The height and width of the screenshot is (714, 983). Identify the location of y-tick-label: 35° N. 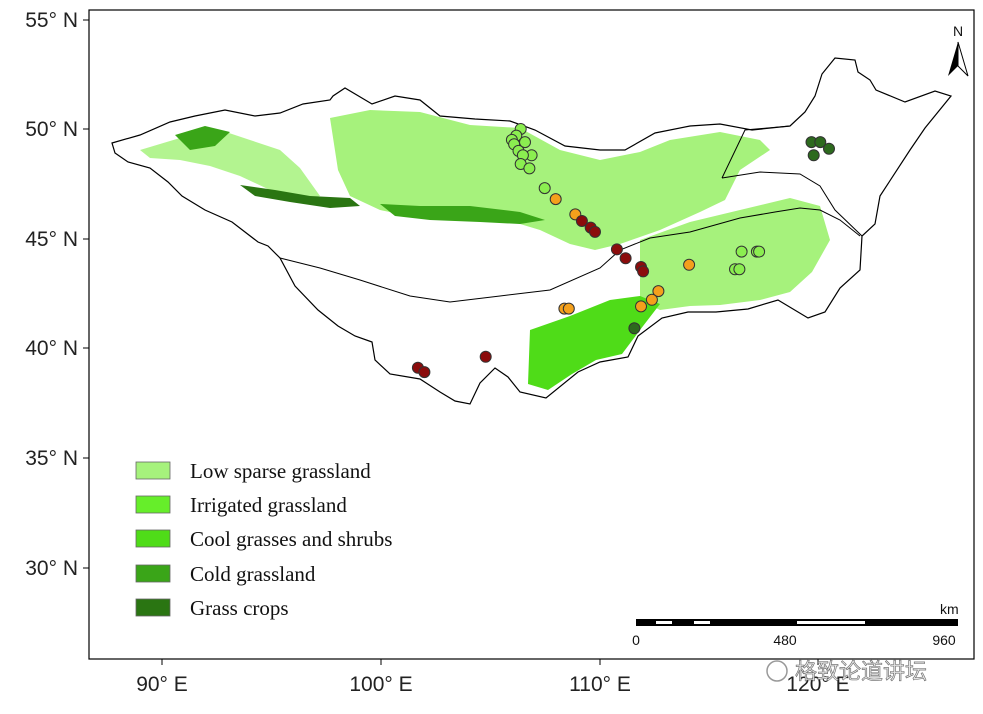
(51, 458).